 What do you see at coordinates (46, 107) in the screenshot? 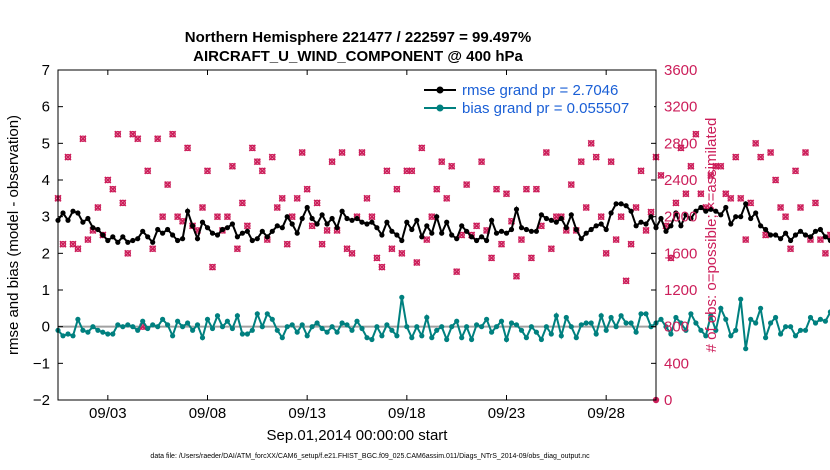
I see `y-tick-label: 6` at bounding box center [46, 107].